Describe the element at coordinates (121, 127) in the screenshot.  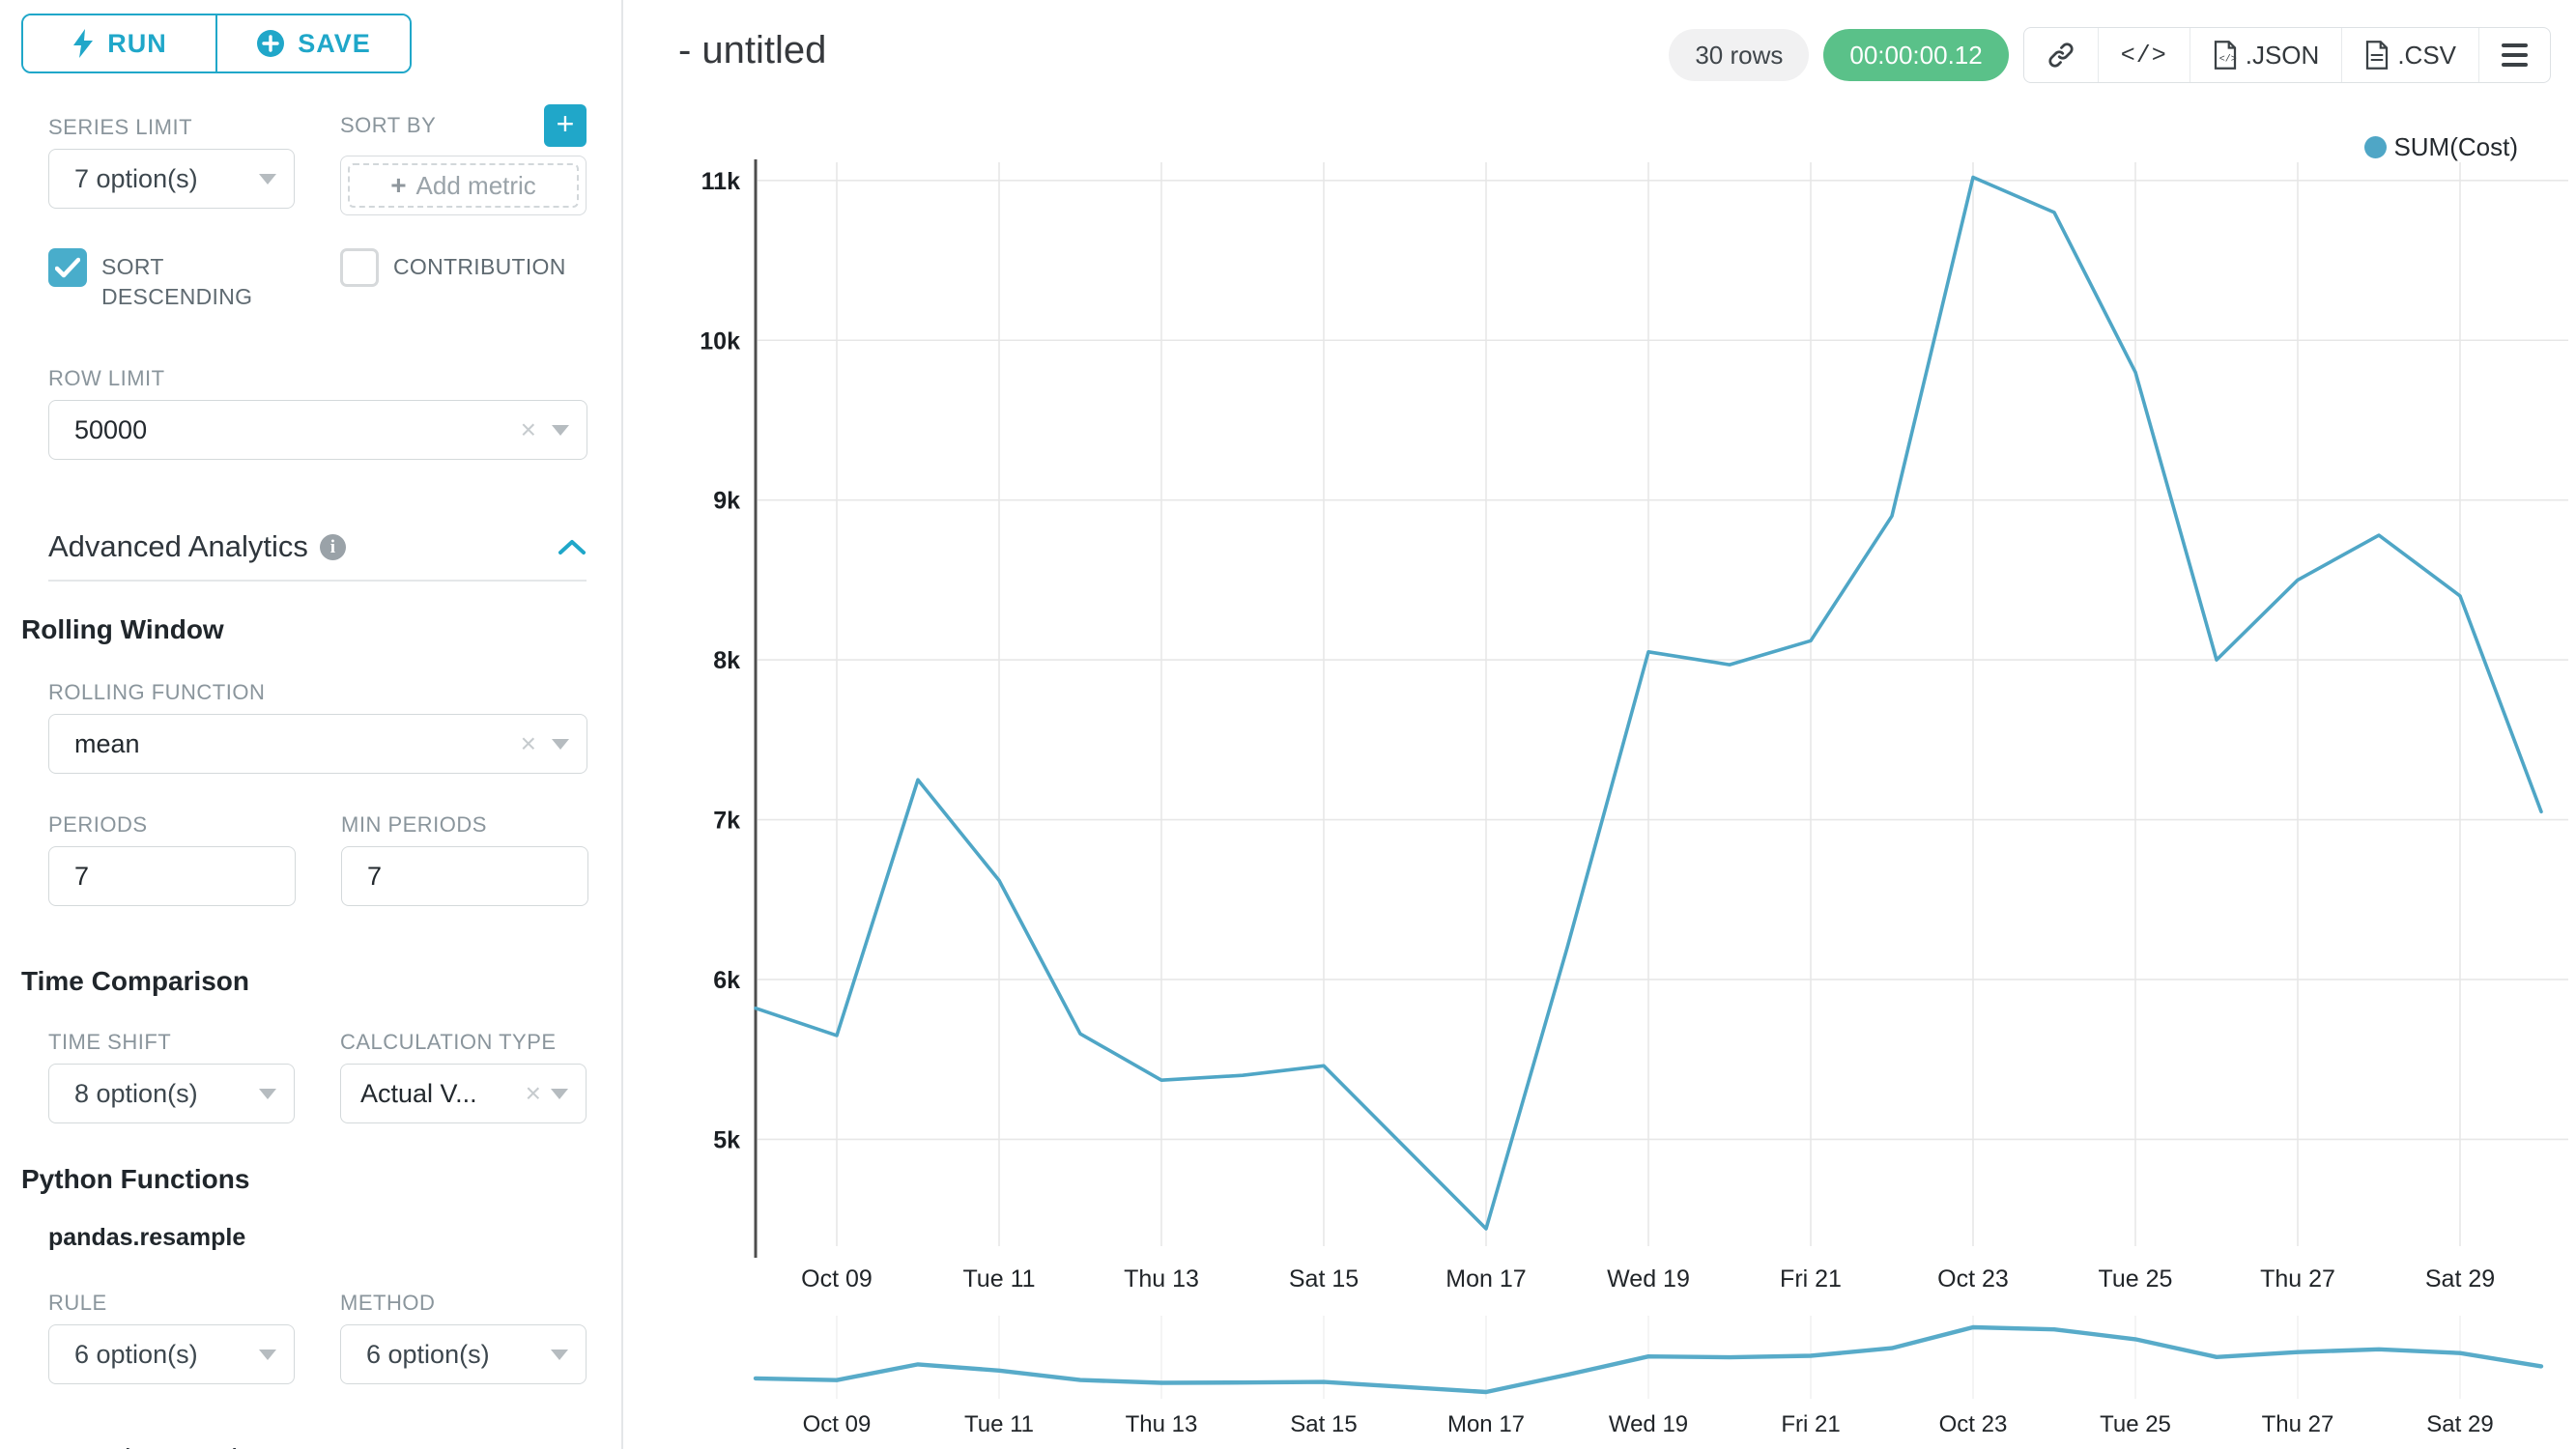
I see `series-limit-label: SERIES LIMIT` at that location.